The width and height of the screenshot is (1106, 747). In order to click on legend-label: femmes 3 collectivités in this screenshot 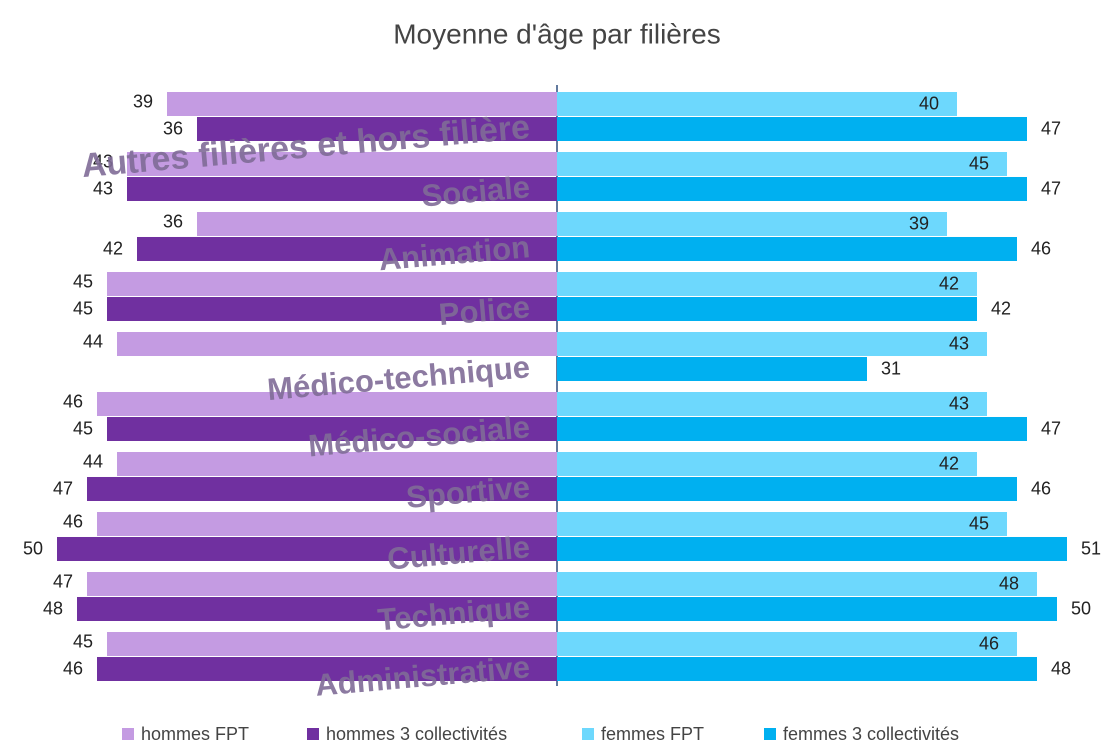, I will do `click(871, 733)`.